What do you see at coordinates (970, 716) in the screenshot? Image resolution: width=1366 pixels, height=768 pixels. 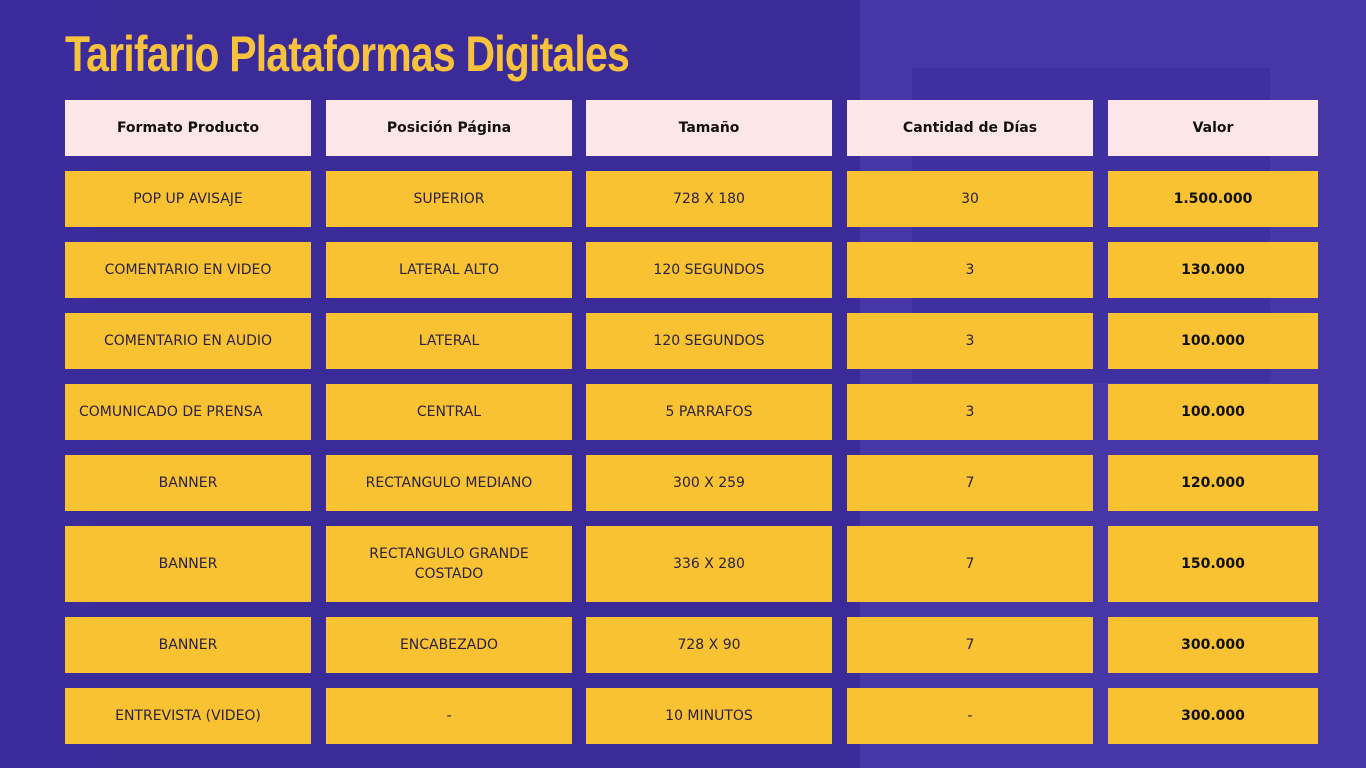 I see `cell-days: -` at bounding box center [970, 716].